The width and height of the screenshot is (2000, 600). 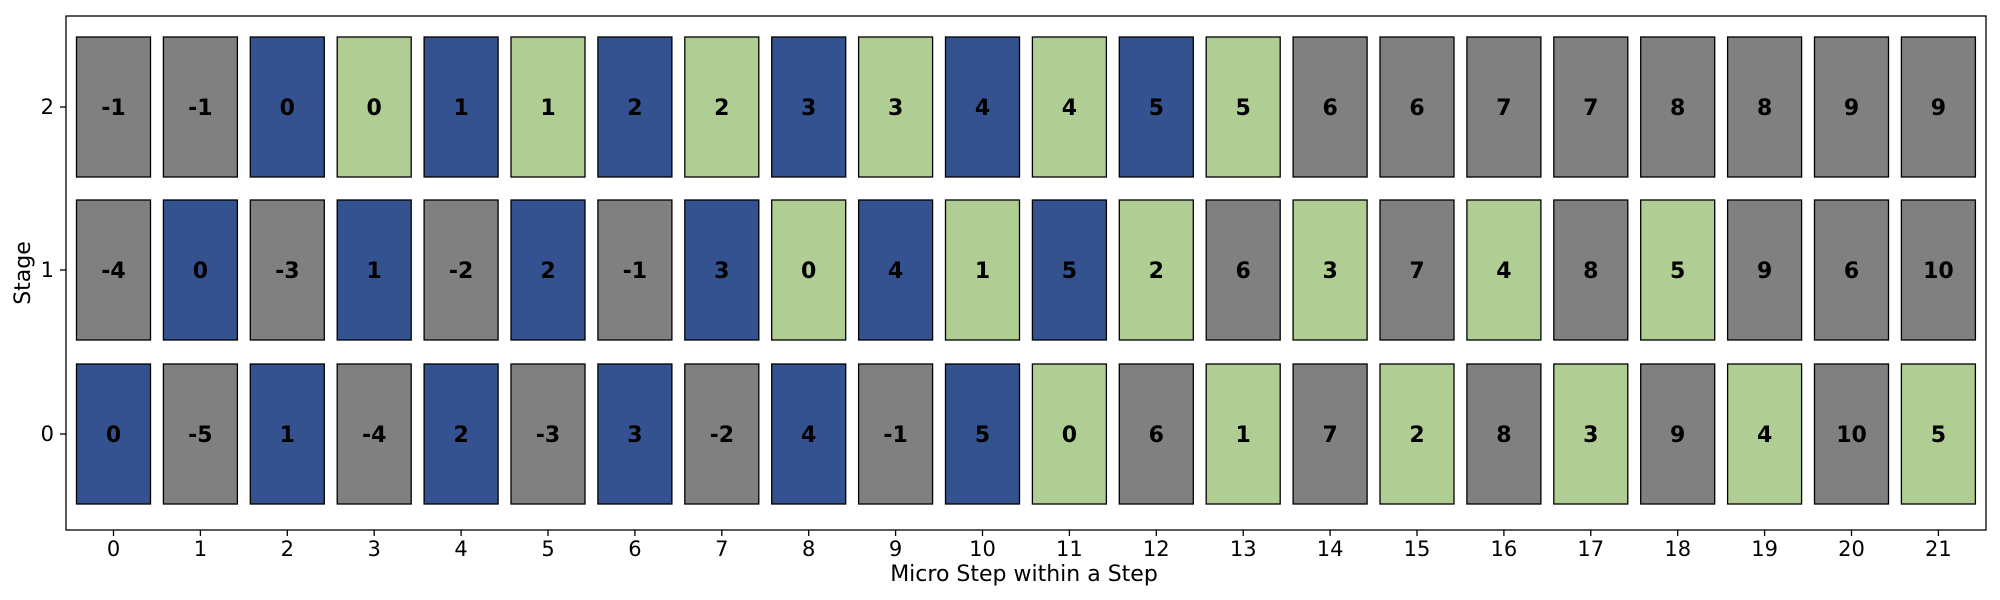 I want to click on cell-stage1-step19, so click(x=1764, y=270).